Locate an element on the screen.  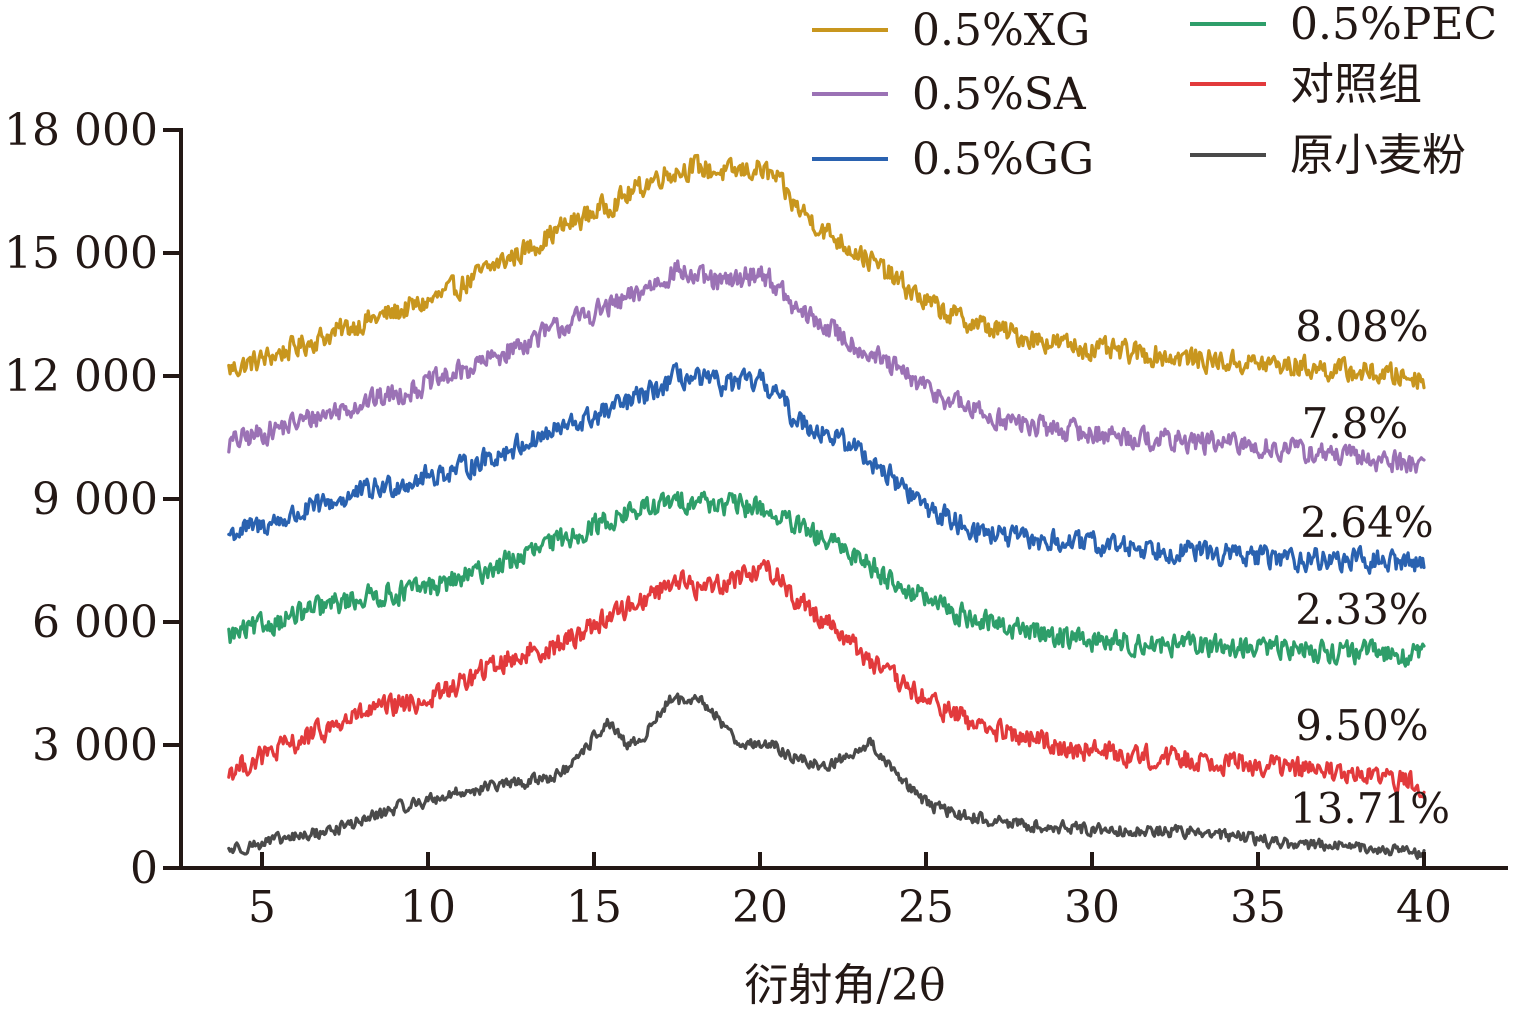
legend-item: 原小麦粉 is located at coordinates (1328, 155).